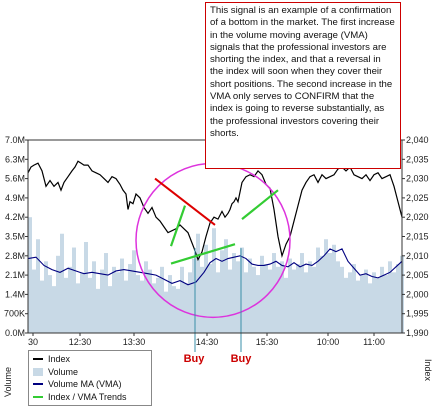 Image resolution: width=435 pixels, height=407 pixels. Describe the element at coordinates (134, 342) in the screenshot. I see `x-tick-label: 13:30` at that location.